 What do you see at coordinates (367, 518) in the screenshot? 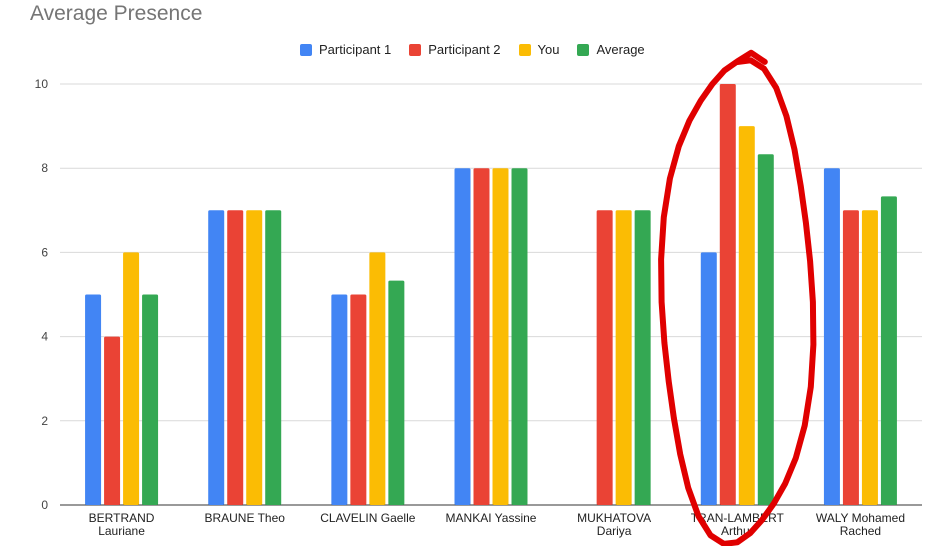
I see `x-tick-label: CLAVELIN Gaelle` at bounding box center [367, 518].